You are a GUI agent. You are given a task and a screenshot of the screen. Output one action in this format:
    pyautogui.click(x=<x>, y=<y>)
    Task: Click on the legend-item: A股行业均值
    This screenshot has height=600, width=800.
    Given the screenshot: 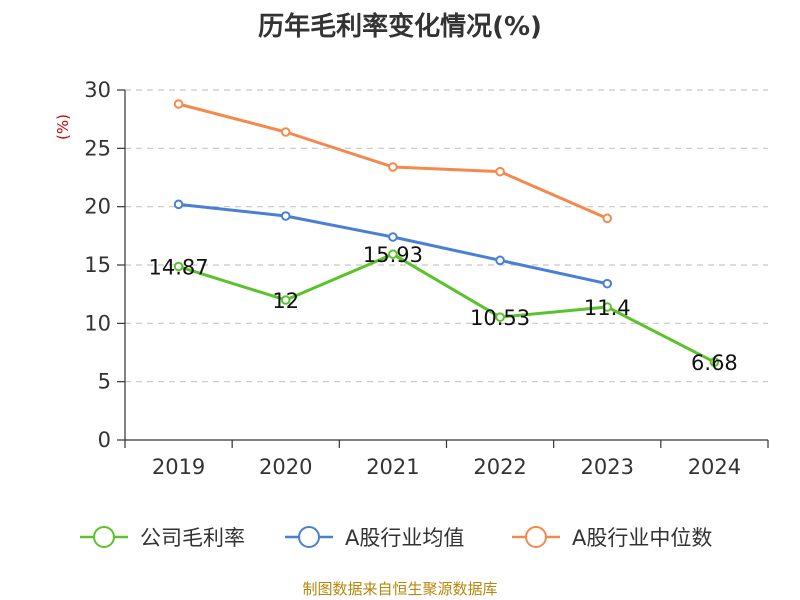 What is the action you would take?
    pyautogui.click(x=374, y=538)
    